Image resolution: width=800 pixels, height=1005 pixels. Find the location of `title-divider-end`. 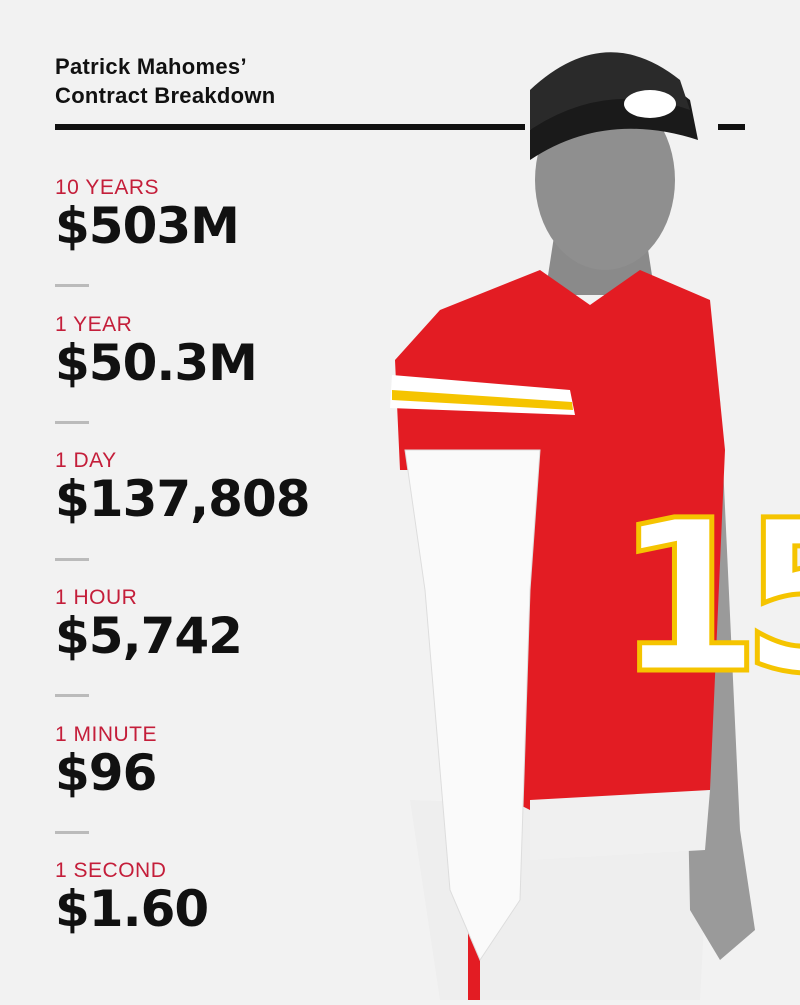

title-divider-end is located at coordinates (731, 127).